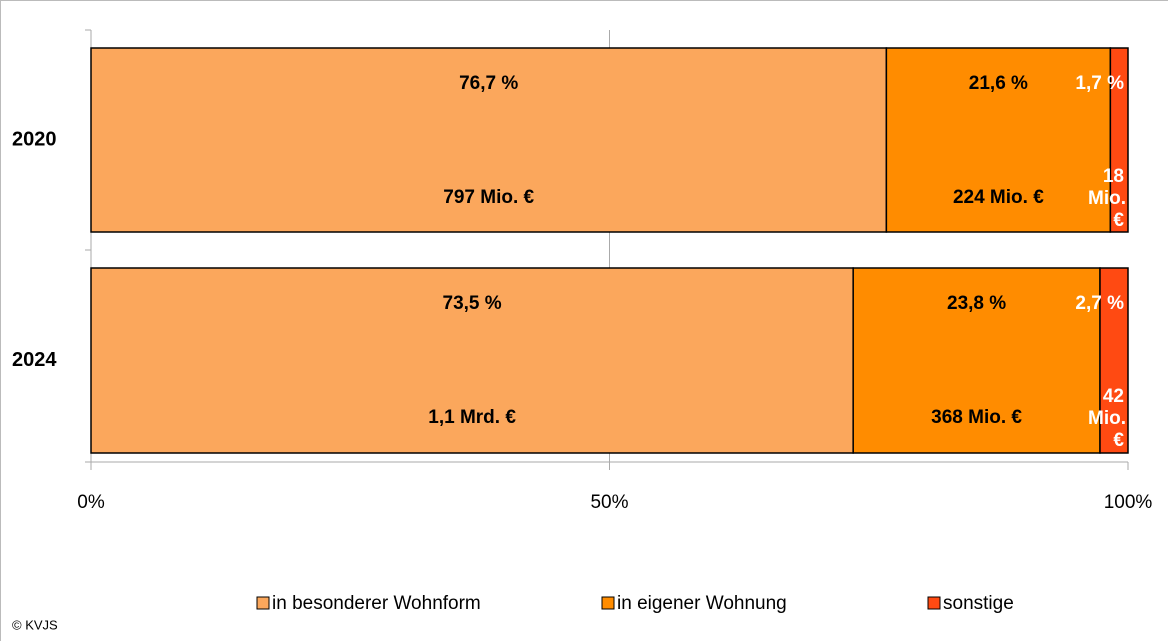 Image resolution: width=1168 pixels, height=641 pixels. Describe the element at coordinates (376, 603) in the screenshot. I see `legend-label: in besonderer Wohnform` at that location.